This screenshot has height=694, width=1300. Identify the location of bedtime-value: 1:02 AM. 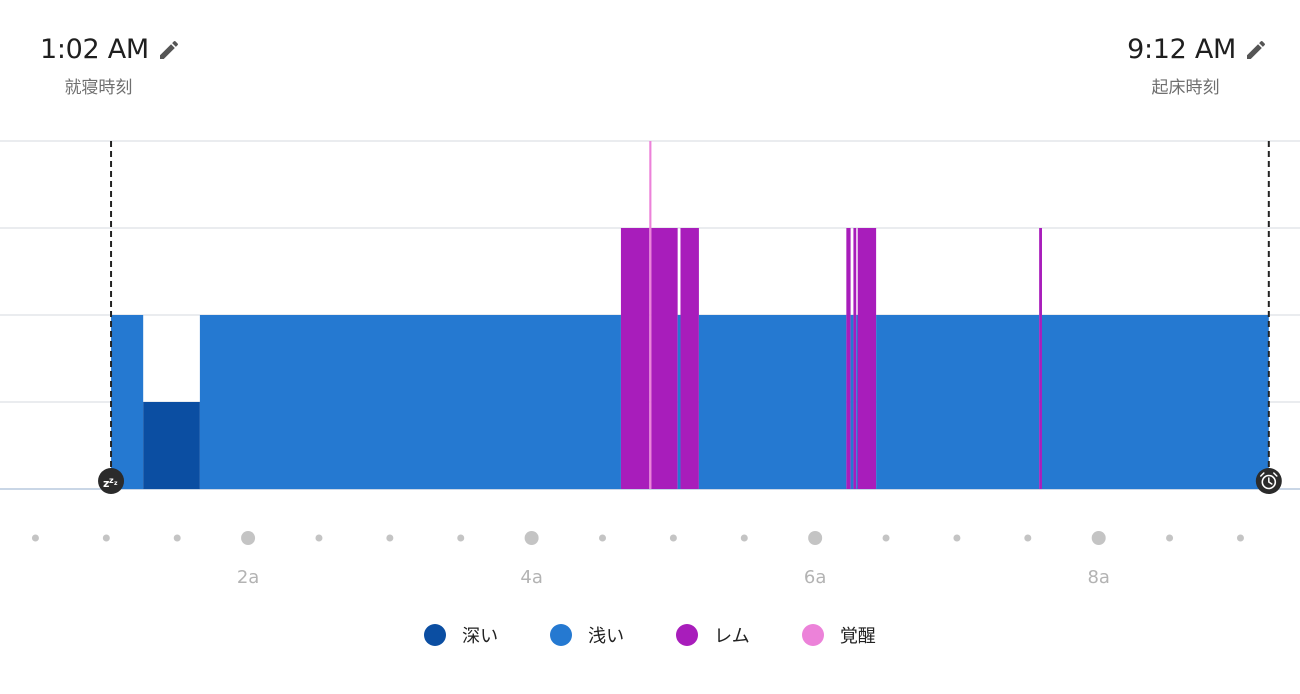
(94, 49).